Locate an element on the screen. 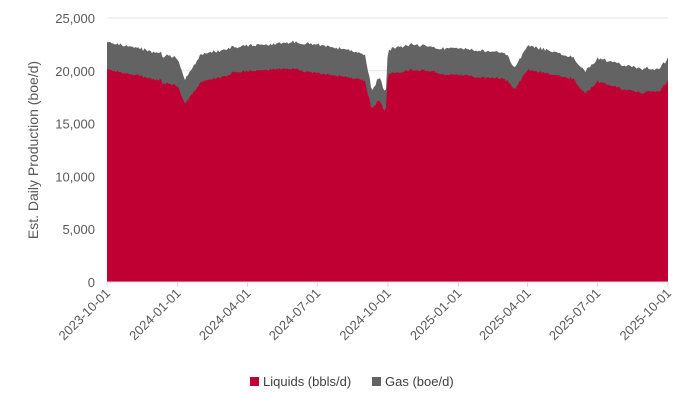 The height and width of the screenshot is (405, 700). y-tick-label: 10,000 is located at coordinates (75, 176).